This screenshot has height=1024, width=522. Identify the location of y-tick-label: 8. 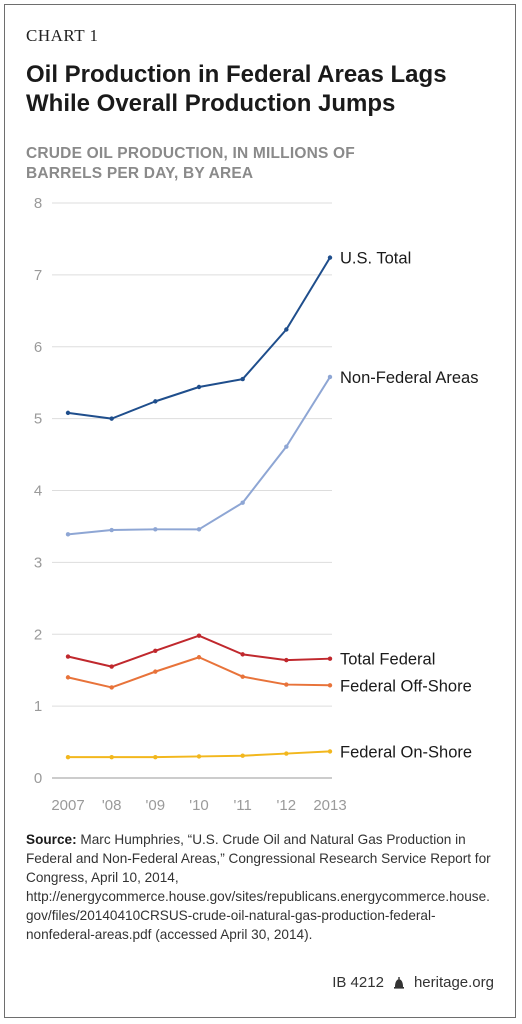
(38, 203).